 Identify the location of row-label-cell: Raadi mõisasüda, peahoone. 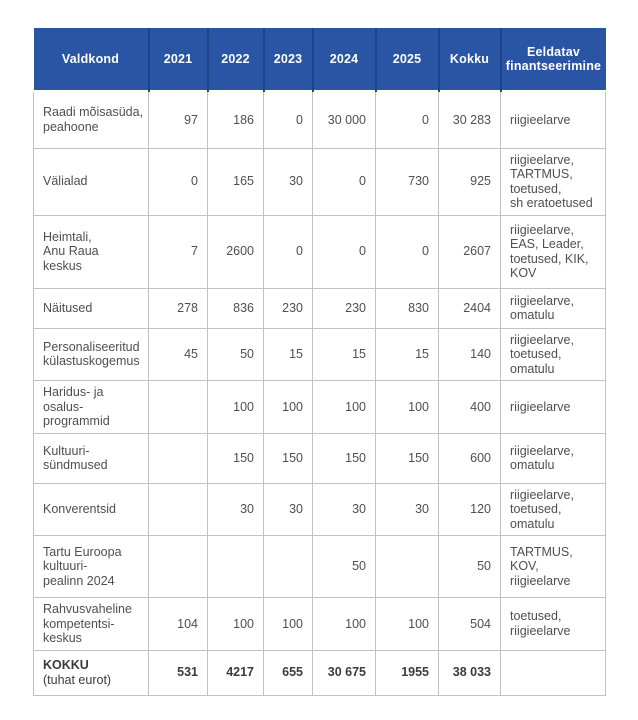
(91, 119).